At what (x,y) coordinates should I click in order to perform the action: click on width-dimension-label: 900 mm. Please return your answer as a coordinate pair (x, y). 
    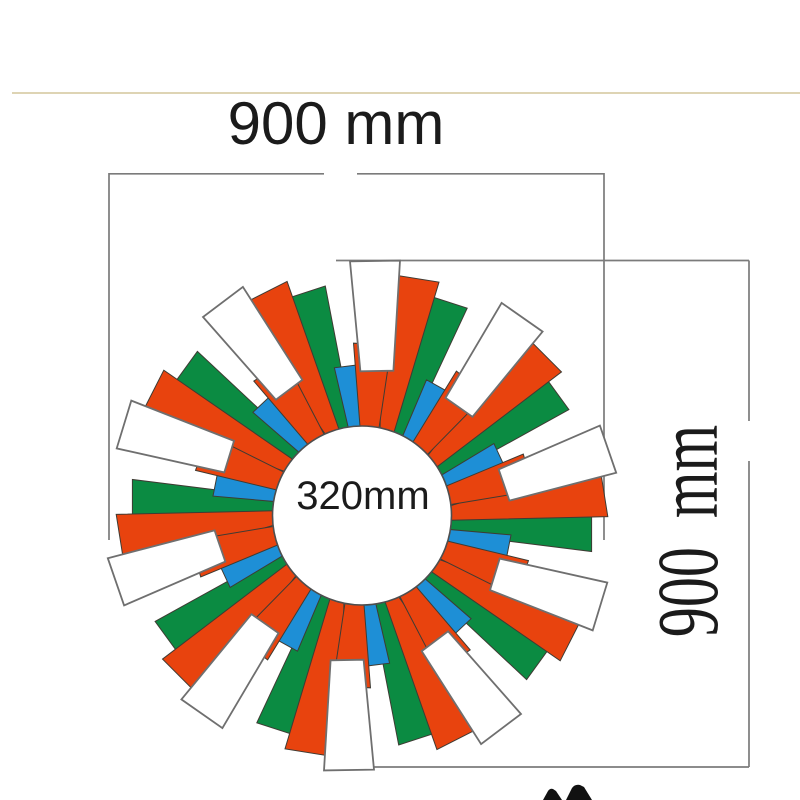
    Looking at the image, I should click on (336, 123).